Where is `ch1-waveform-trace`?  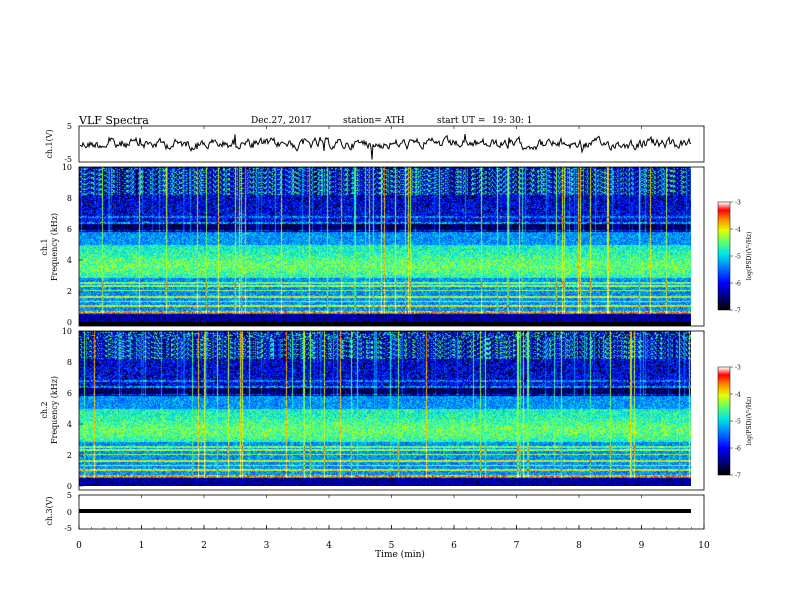
ch1-waveform-trace is located at coordinates (385, 147).